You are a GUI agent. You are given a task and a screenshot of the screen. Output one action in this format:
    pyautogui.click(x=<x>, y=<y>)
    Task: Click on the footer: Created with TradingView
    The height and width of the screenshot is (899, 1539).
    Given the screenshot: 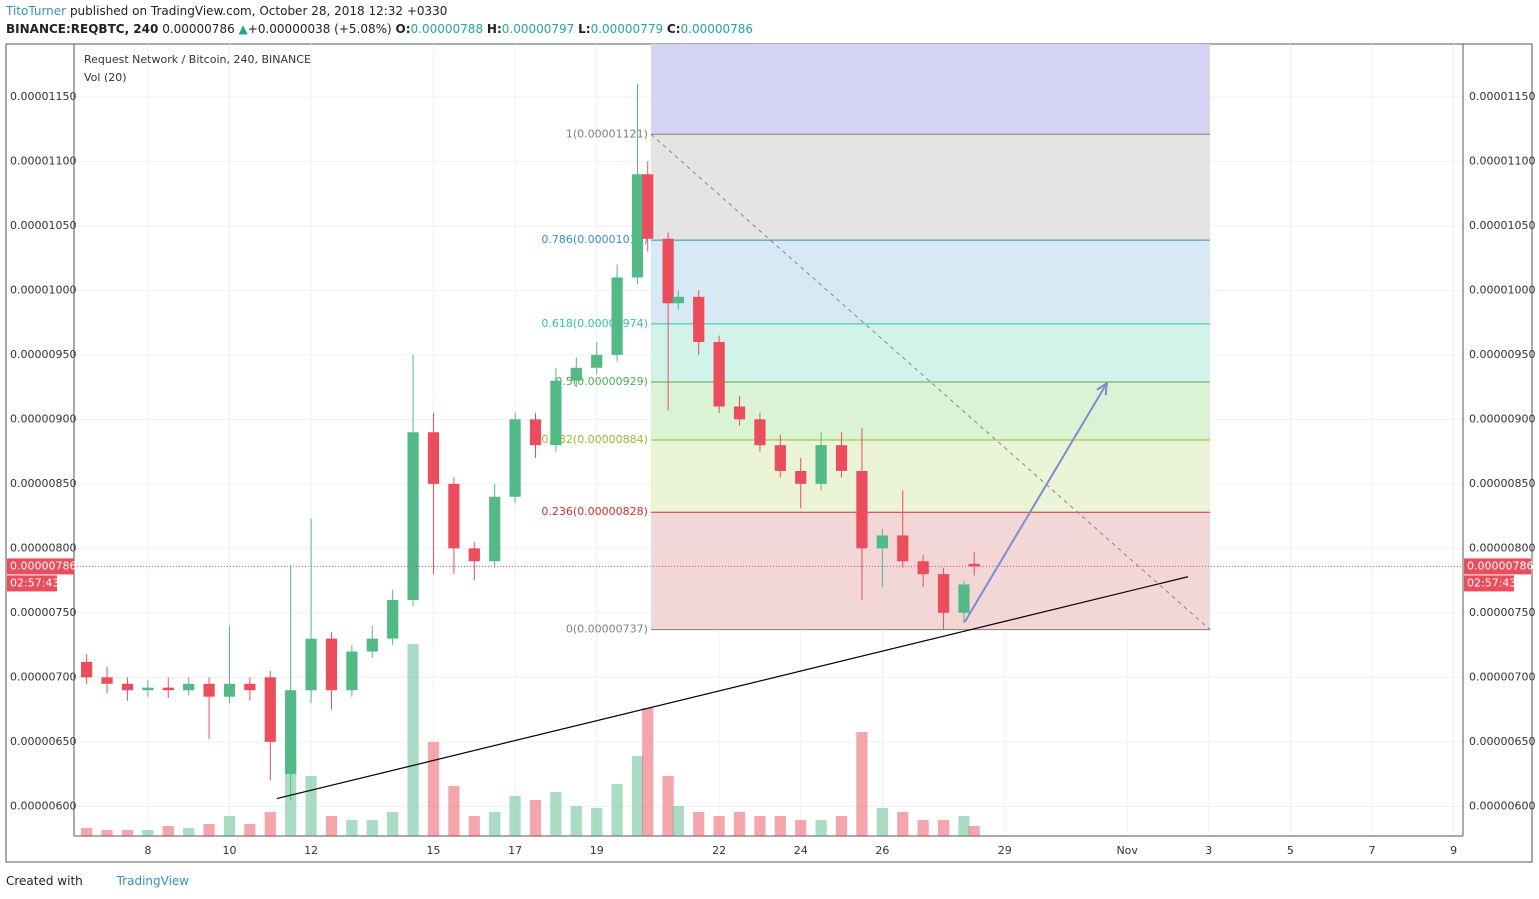 What is the action you would take?
    pyautogui.click(x=97, y=881)
    